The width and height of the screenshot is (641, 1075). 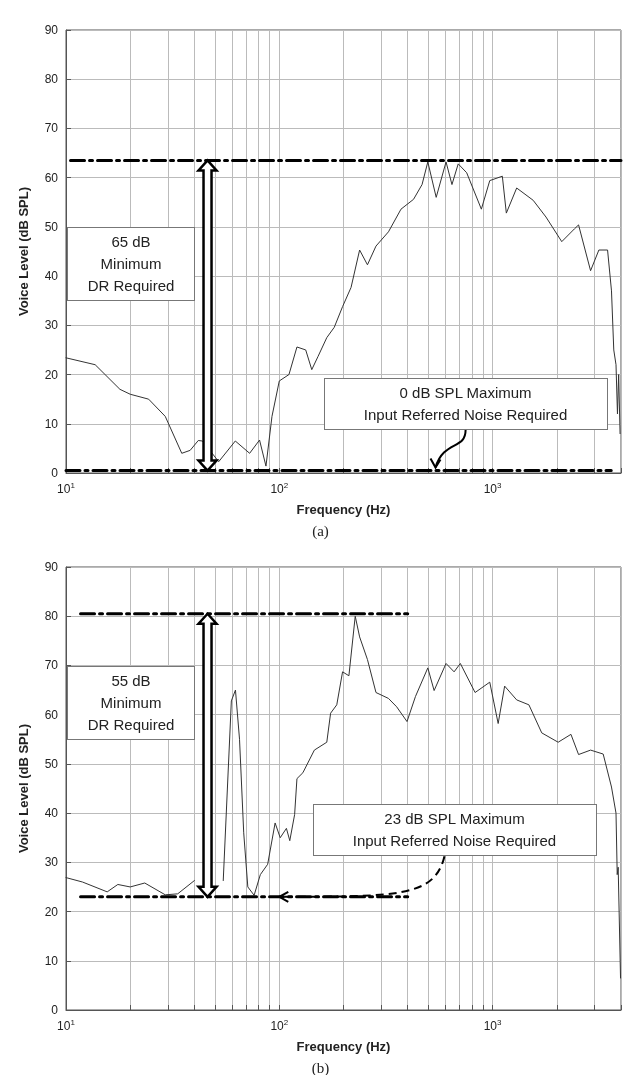 What do you see at coordinates (465, 404) in the screenshot?
I see `note-box: 0 dB SPL Maximum Input Referred Noise Required` at bounding box center [465, 404].